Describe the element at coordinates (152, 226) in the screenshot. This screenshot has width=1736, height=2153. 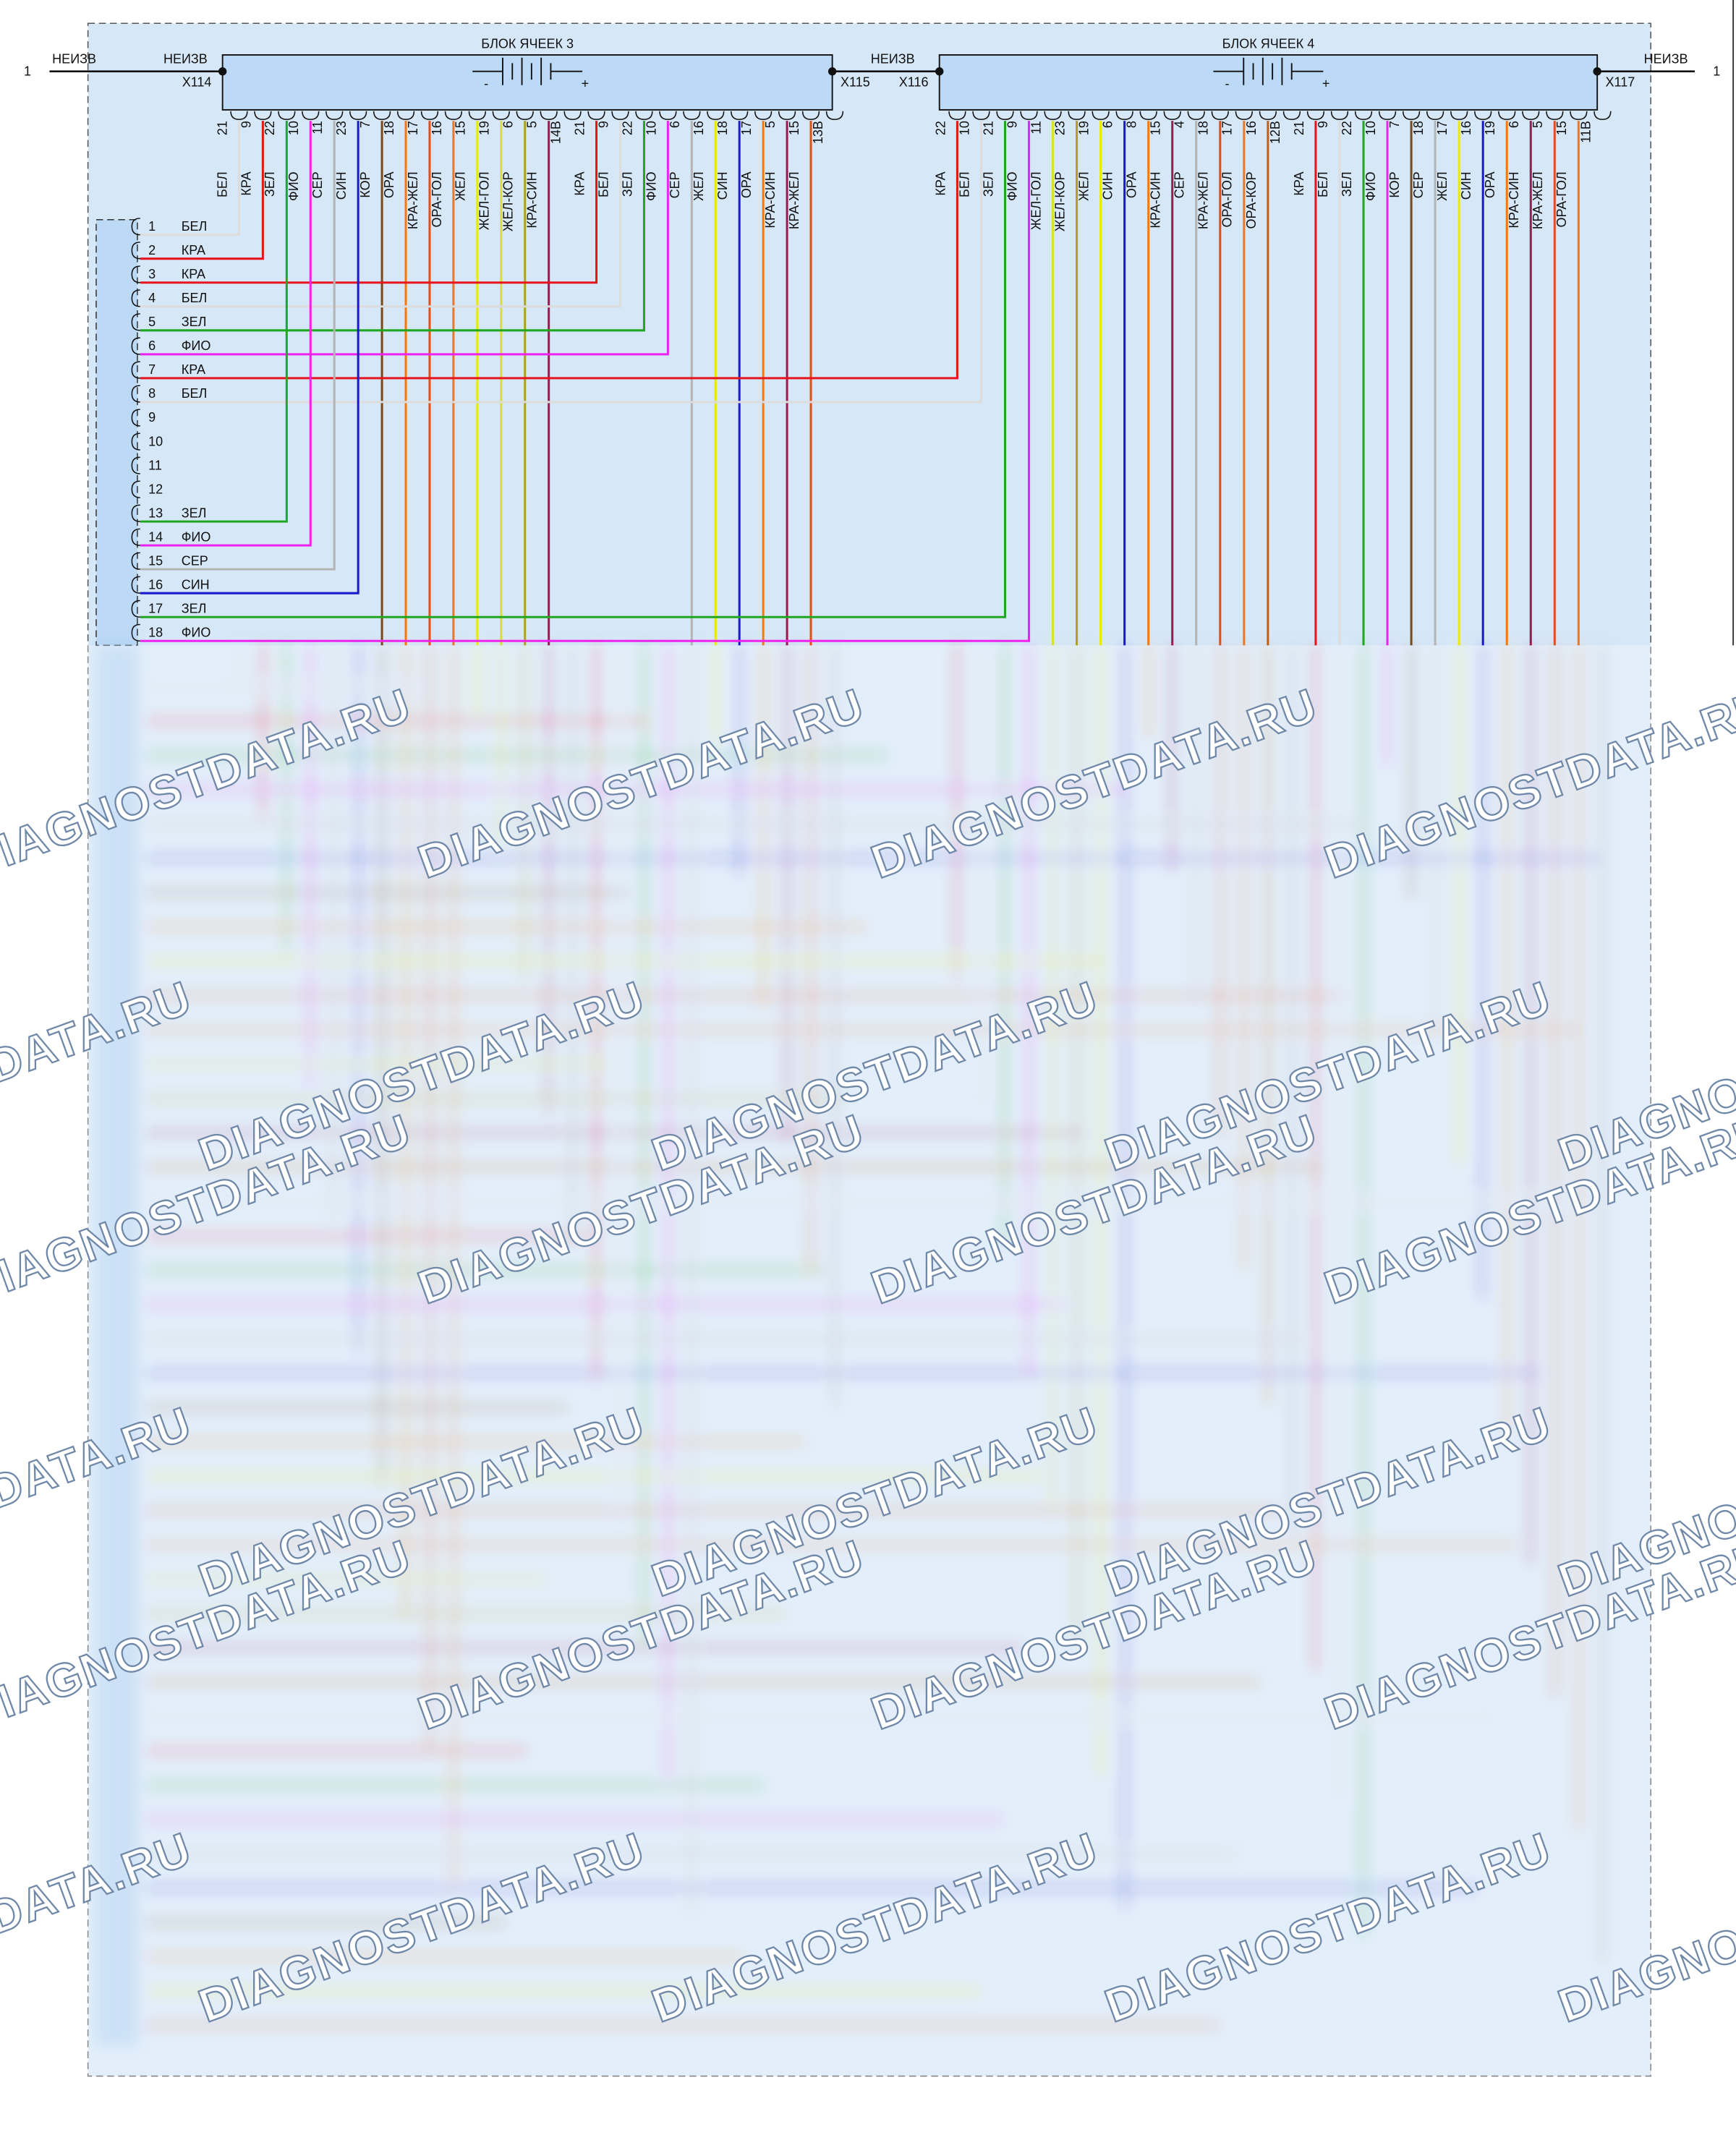
I see `row-number: 1` at that location.